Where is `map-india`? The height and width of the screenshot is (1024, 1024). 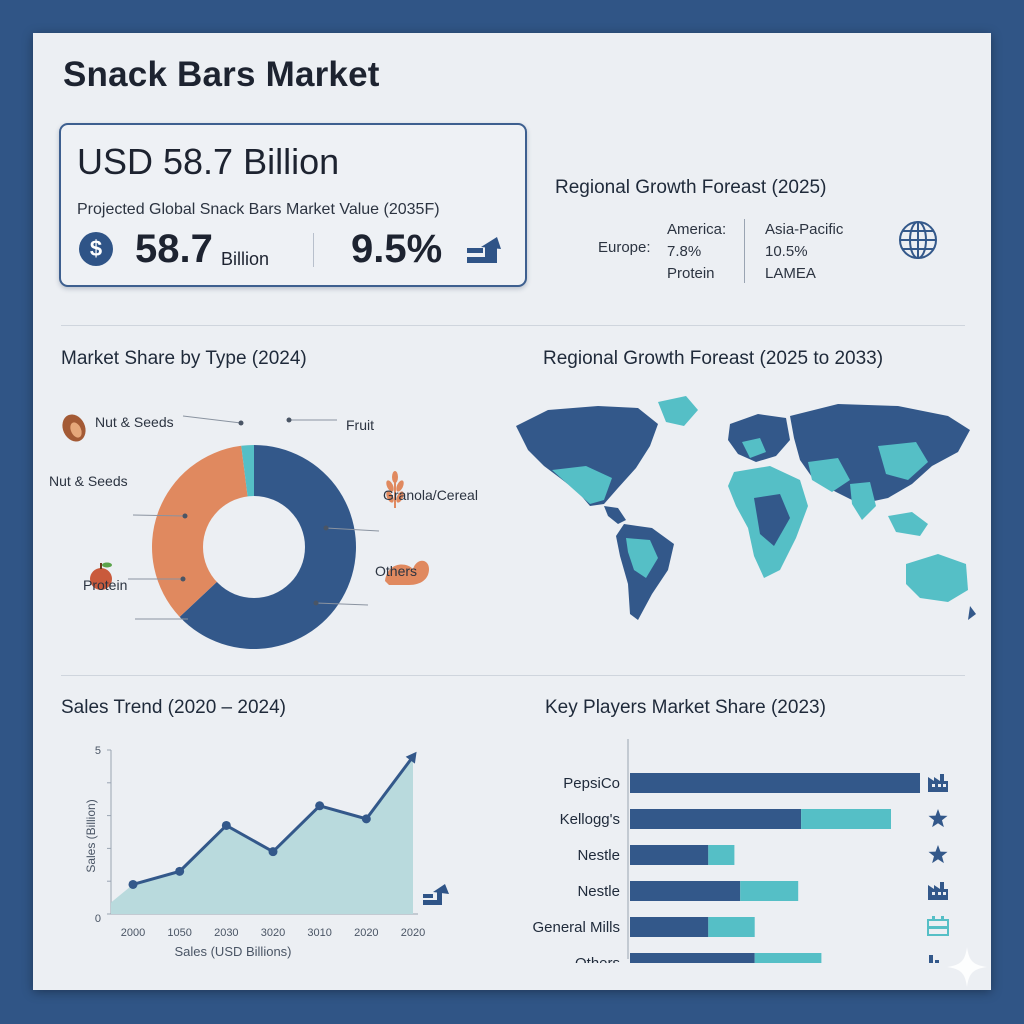
map-india is located at coordinates (863, 501).